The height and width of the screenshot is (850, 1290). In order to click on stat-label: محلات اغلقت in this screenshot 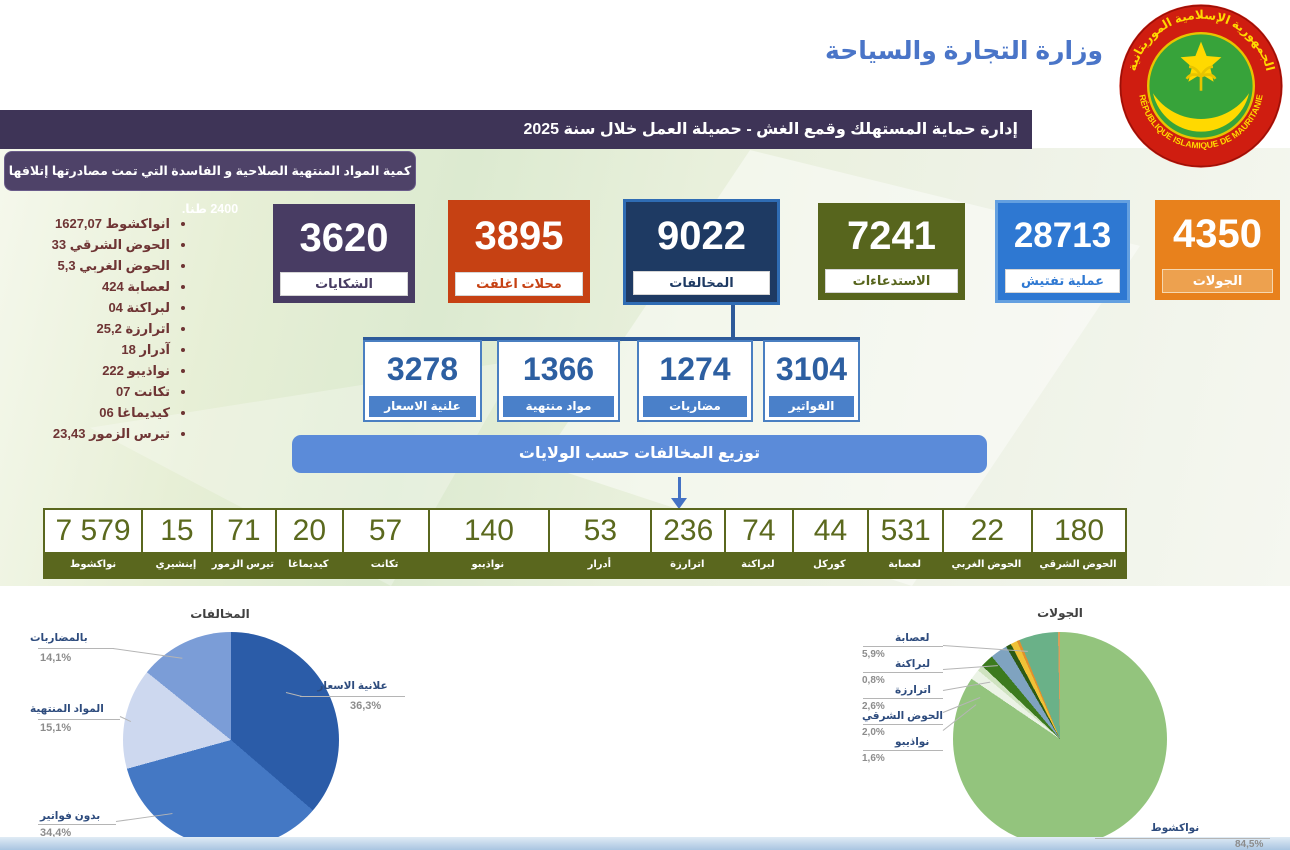, I will do `click(519, 284)`.